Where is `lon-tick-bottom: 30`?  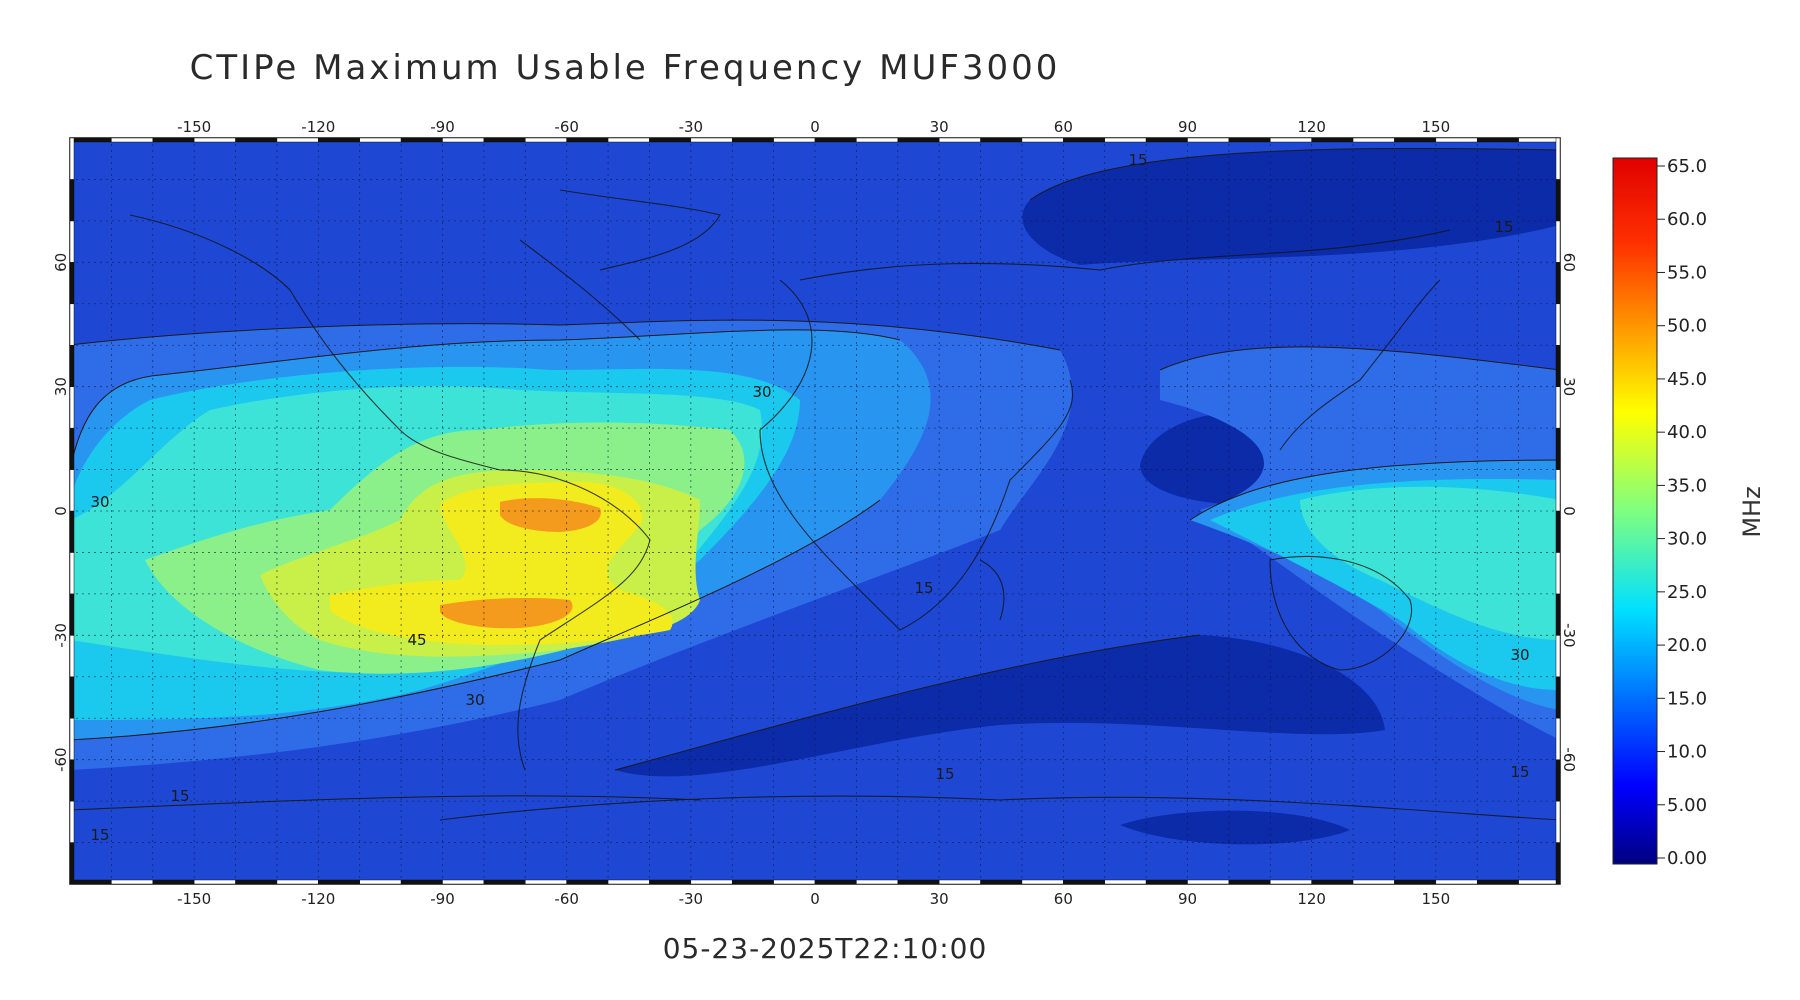
lon-tick-bottom: 30 is located at coordinates (939, 899).